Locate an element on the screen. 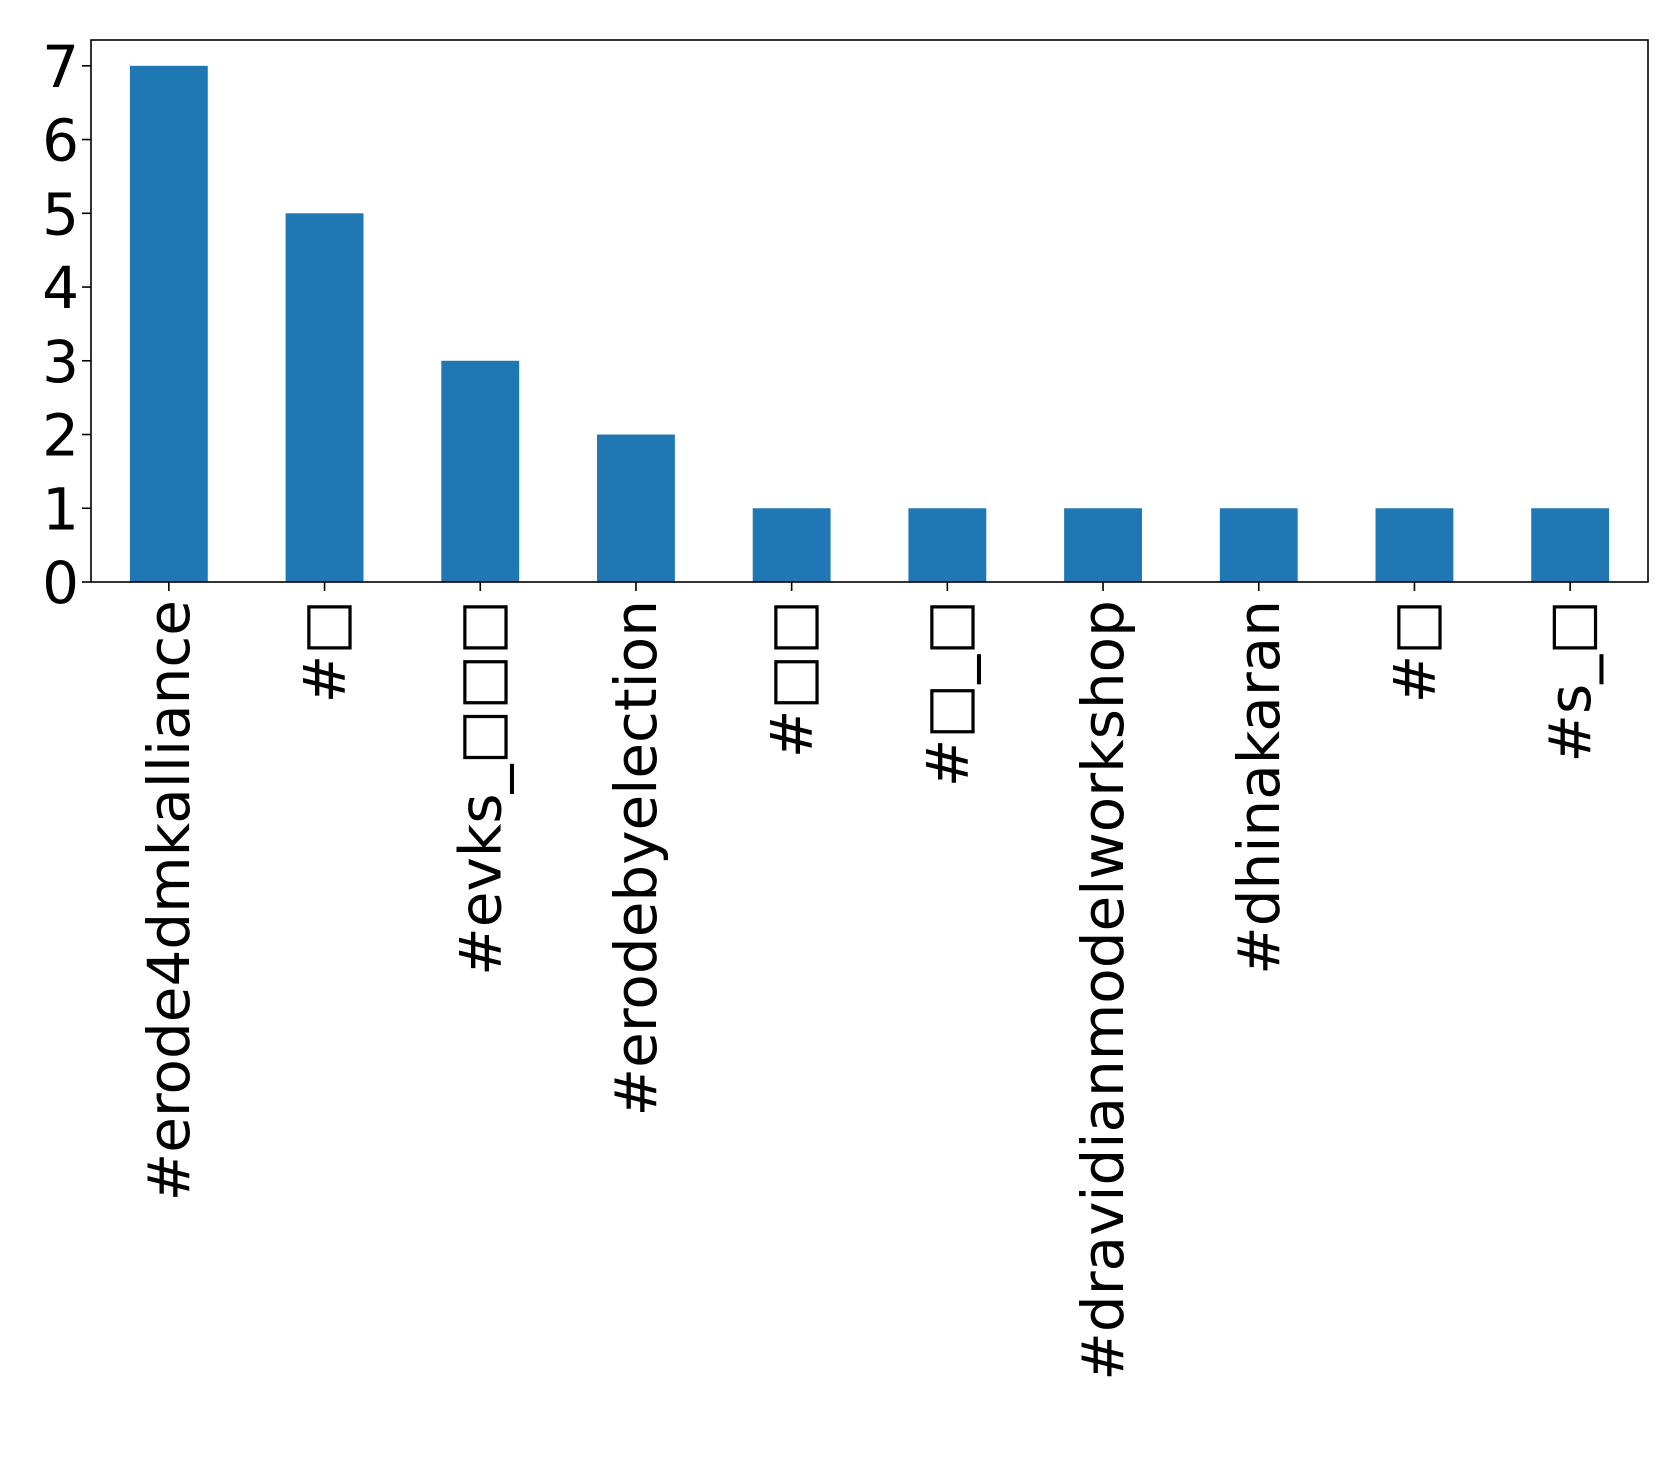  y-tick-label-1: 1 is located at coordinates (60, 509).